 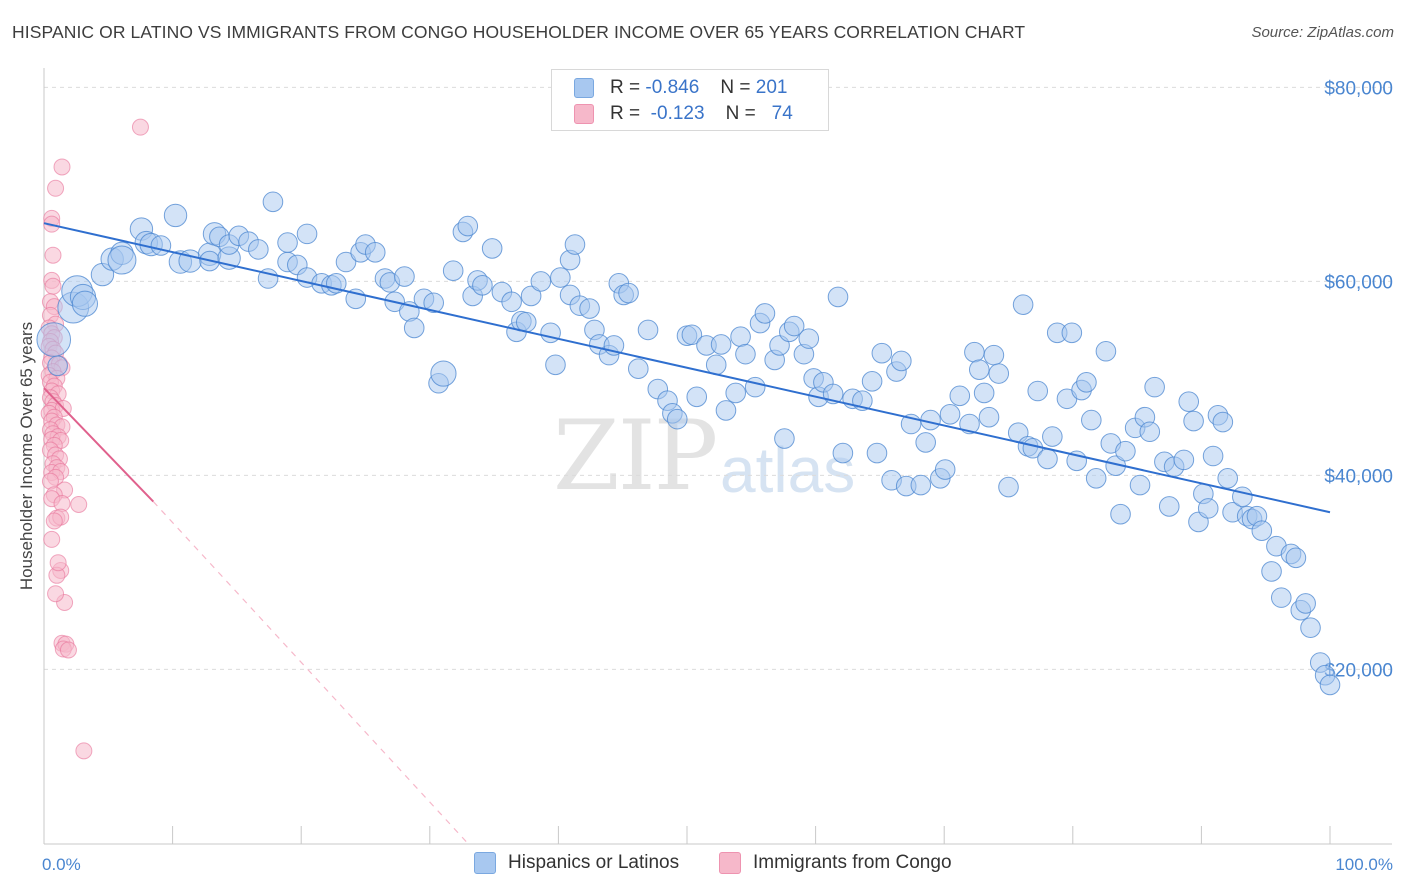 I want to click on legend-swatch-blue, so click(x=584, y=88).